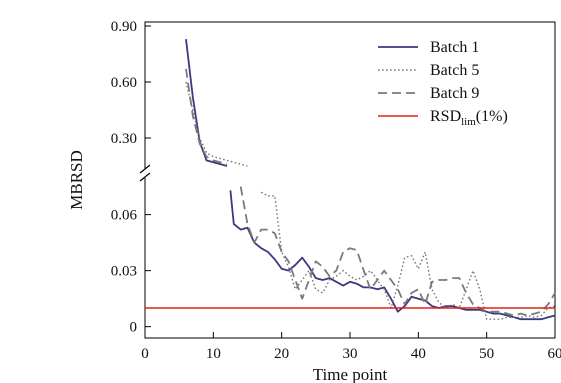 The image size is (561, 383). Describe the element at coordinates (124, 27) in the screenshot. I see `y-upper-tick-label: 0.90` at that location.